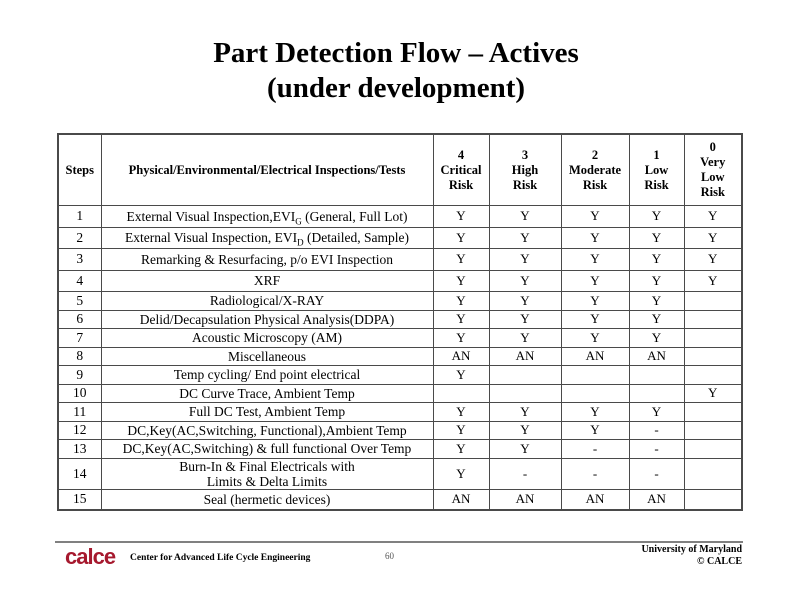 This screenshot has height=612, width=792. I want to click on page-number: 60, so click(389, 556).